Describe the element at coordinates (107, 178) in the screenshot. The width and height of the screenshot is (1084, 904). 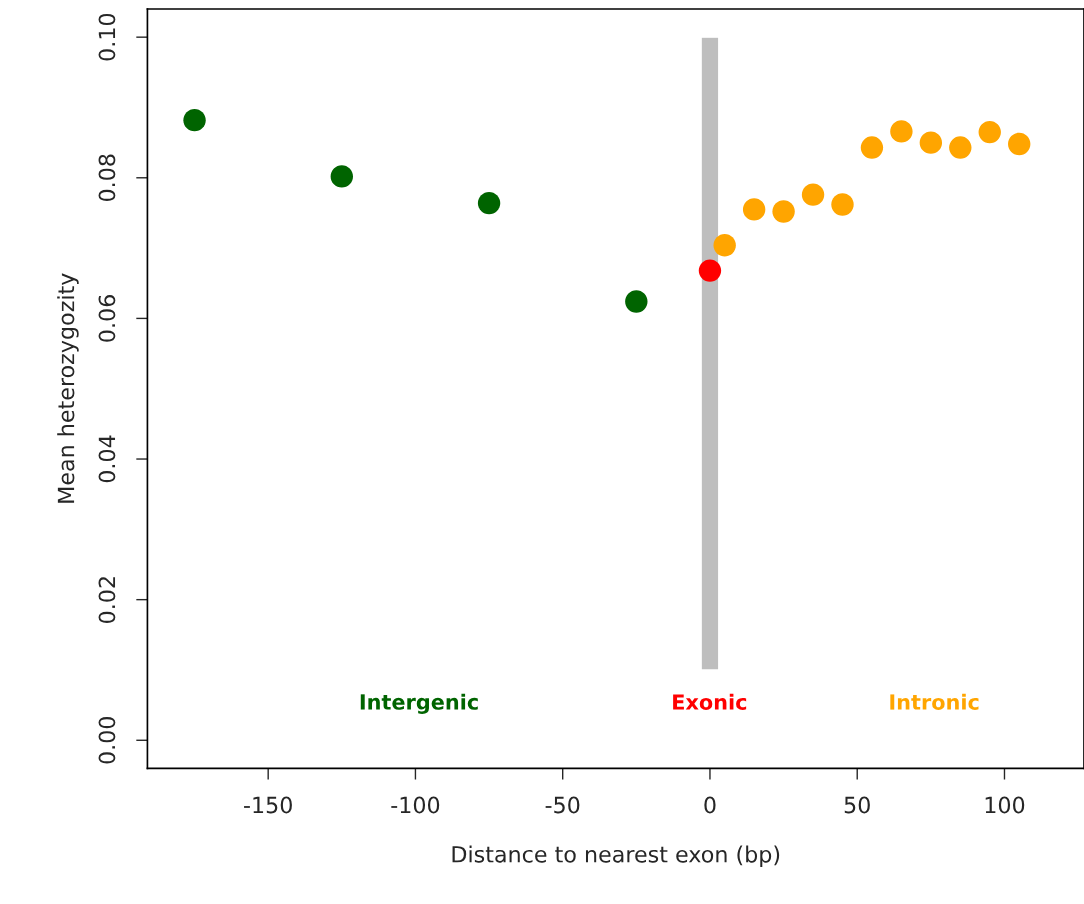
I see `y-tick-label: 0.08` at that location.